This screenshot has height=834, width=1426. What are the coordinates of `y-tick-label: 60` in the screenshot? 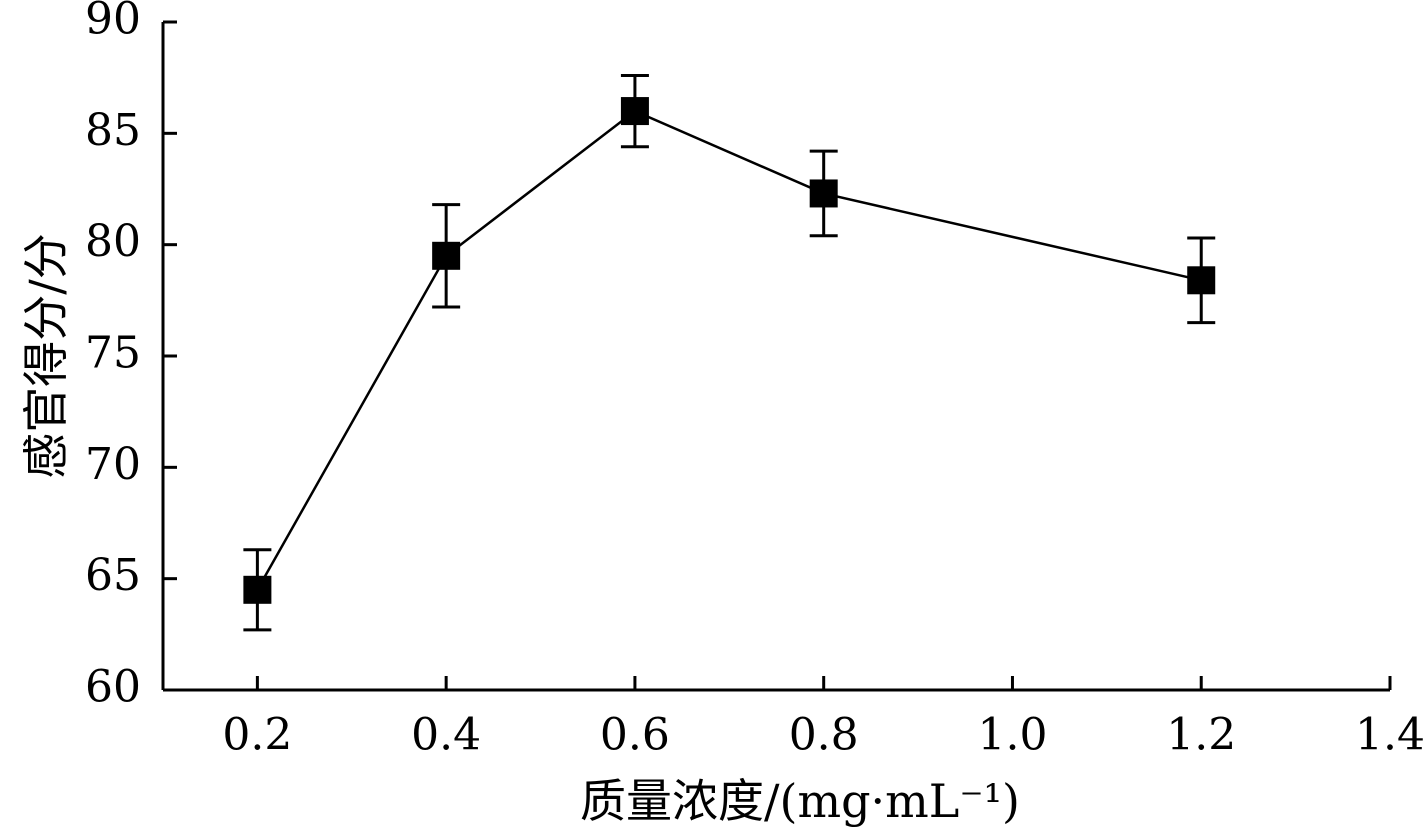 It's located at (113, 687).